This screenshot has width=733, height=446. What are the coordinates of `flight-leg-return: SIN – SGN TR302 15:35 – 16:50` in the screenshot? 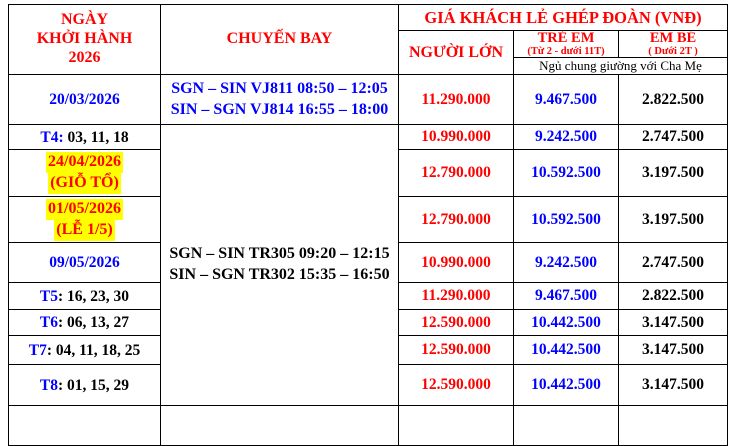 It's located at (279, 275).